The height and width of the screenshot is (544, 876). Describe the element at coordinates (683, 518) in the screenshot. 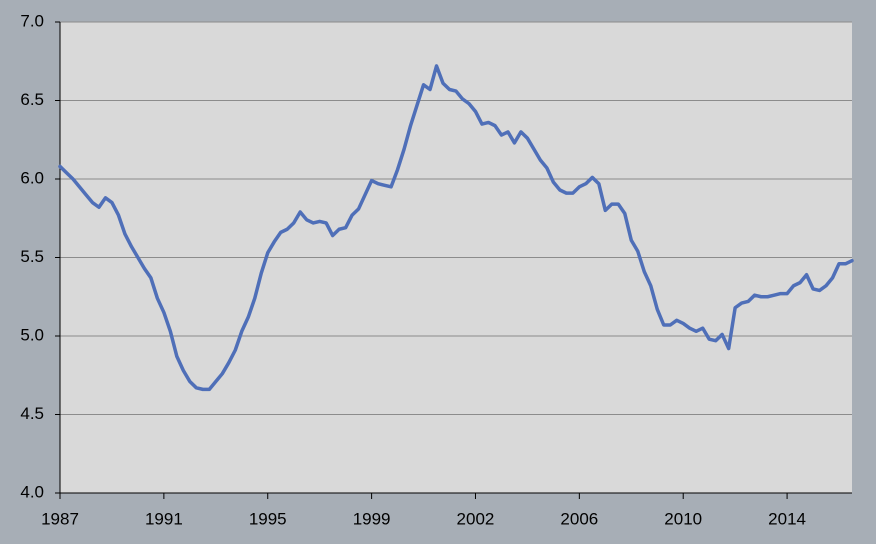

I see `x-tick-label: 2010` at that location.